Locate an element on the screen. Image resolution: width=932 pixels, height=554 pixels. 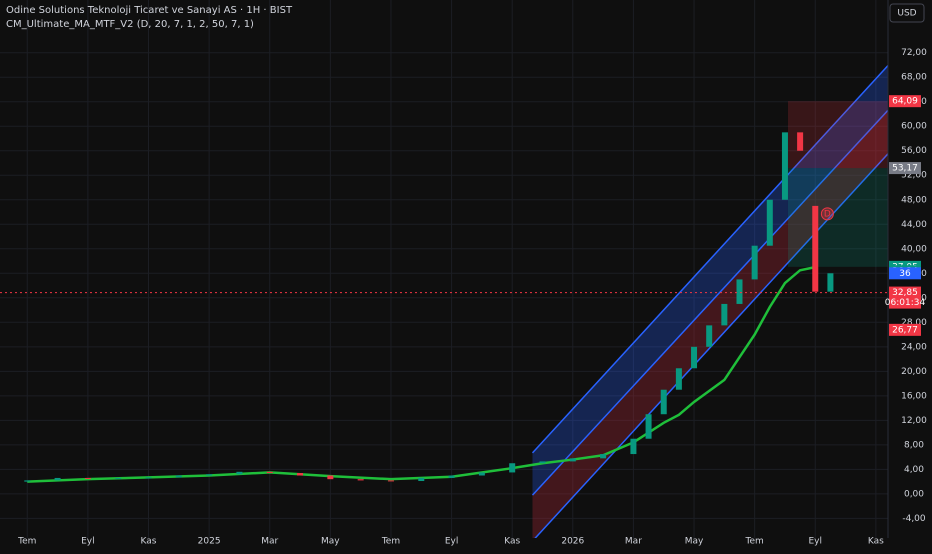
y-tick-label: 12,00 is located at coordinates (914, 421).